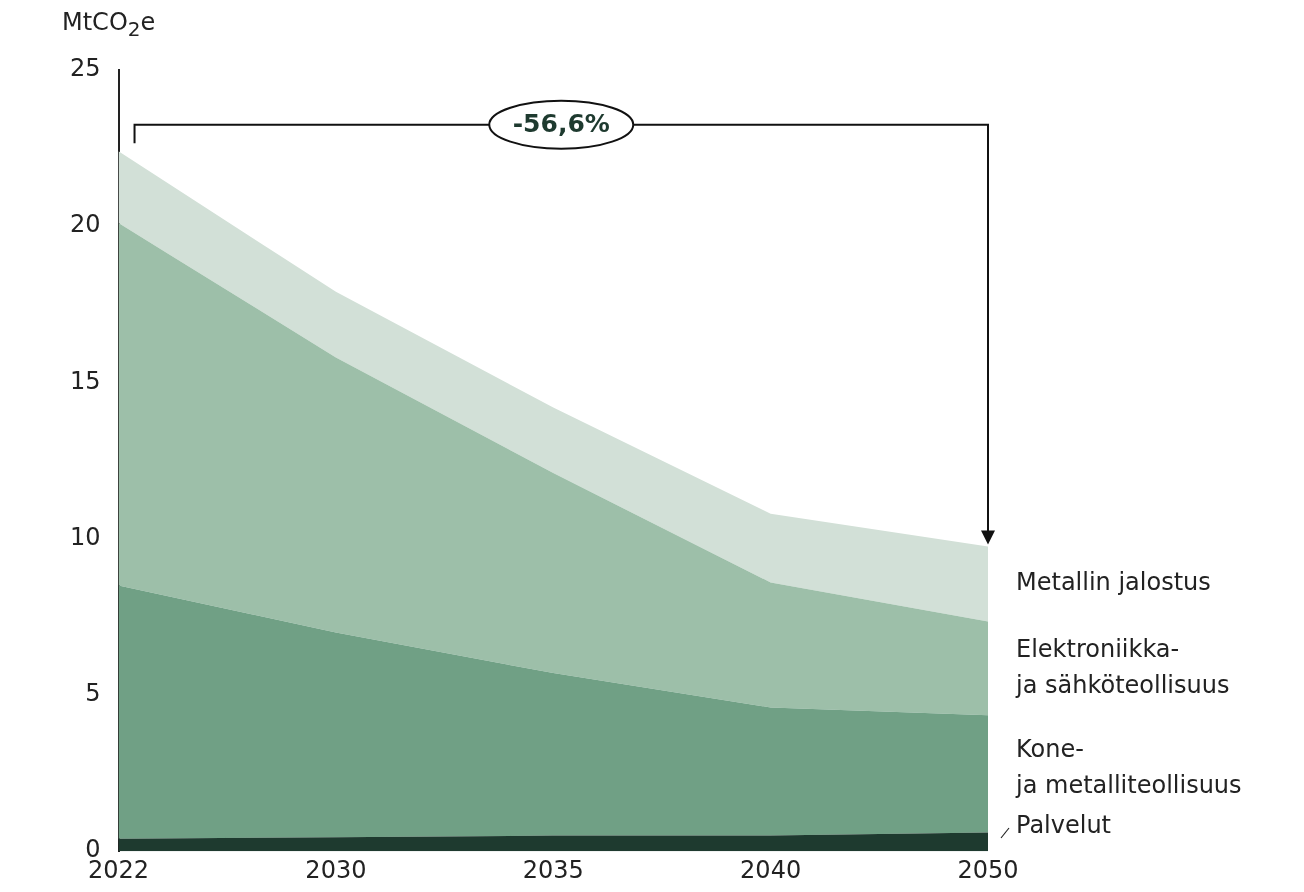  Describe the element at coordinates (109, 24) in the screenshot. I see `y-axis-title: MtCO$_{2}$e` at that location.